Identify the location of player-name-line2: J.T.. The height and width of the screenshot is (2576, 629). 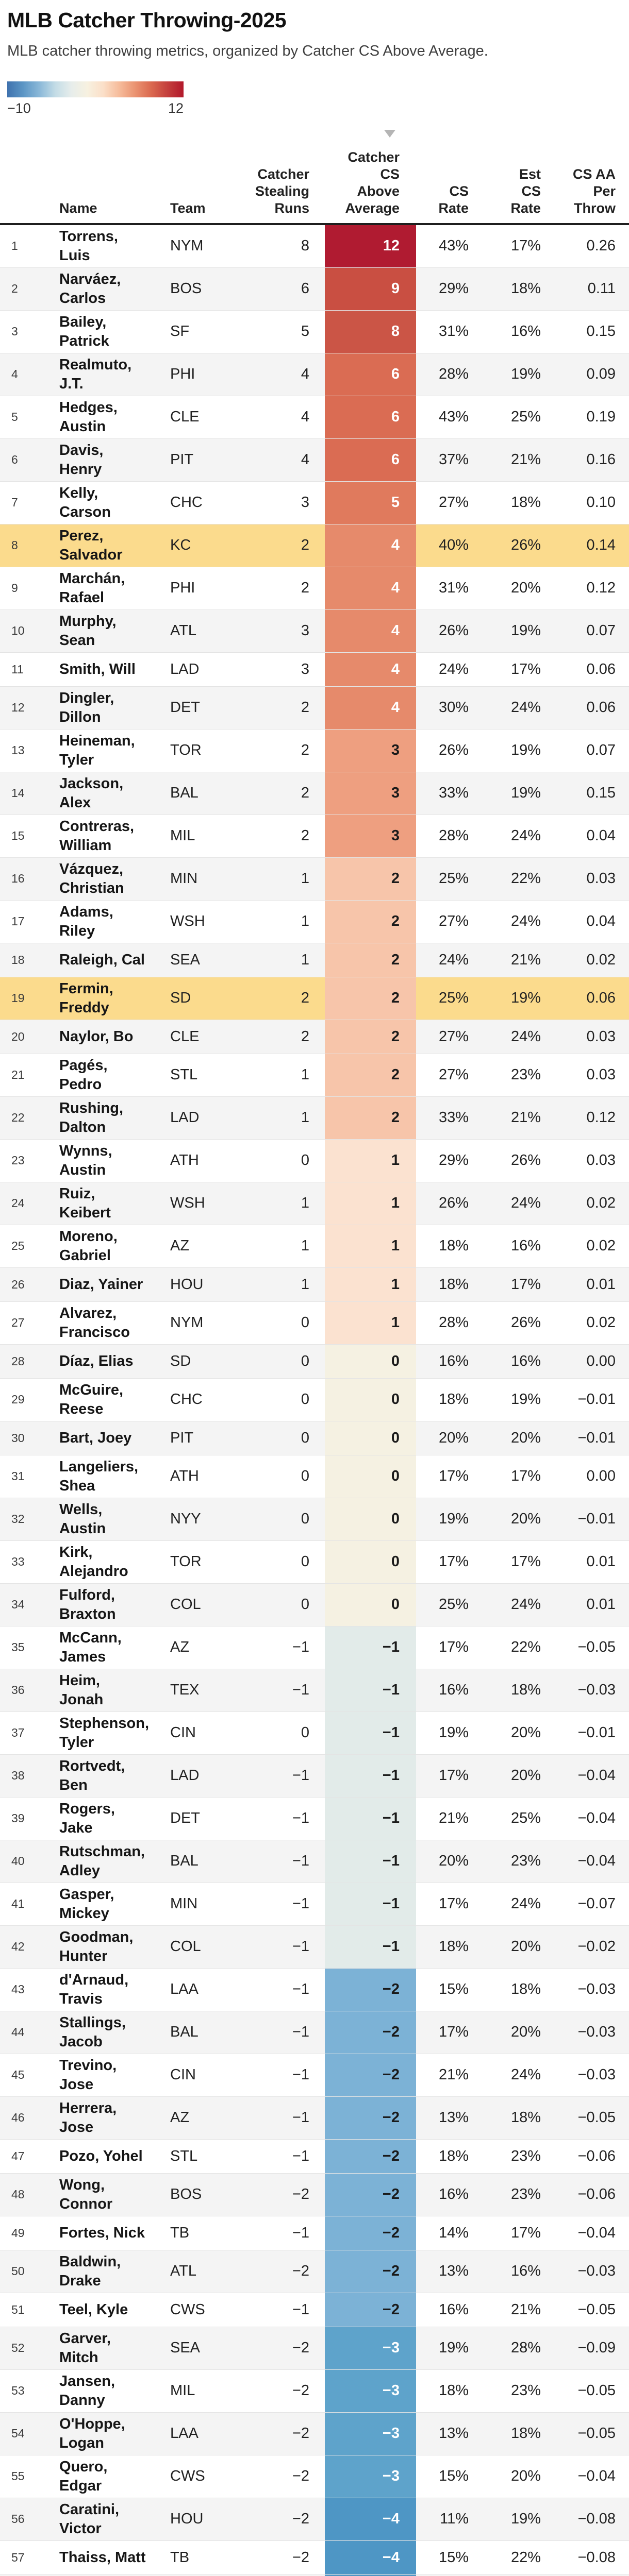
(71, 383).